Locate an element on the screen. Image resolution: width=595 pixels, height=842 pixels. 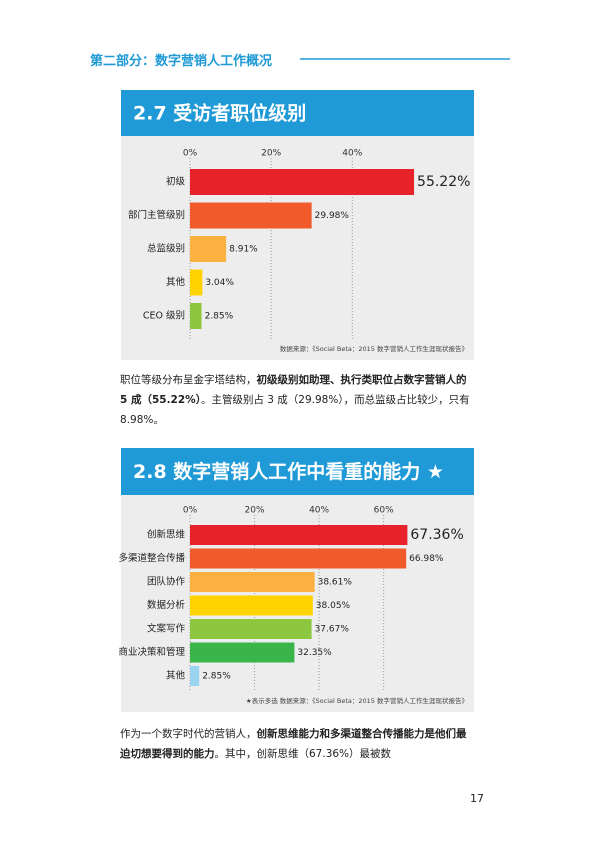
source-note: 数据来源：《Social Beta：2015 数字营销人工作生涯现状报告》 is located at coordinates (374, 348).